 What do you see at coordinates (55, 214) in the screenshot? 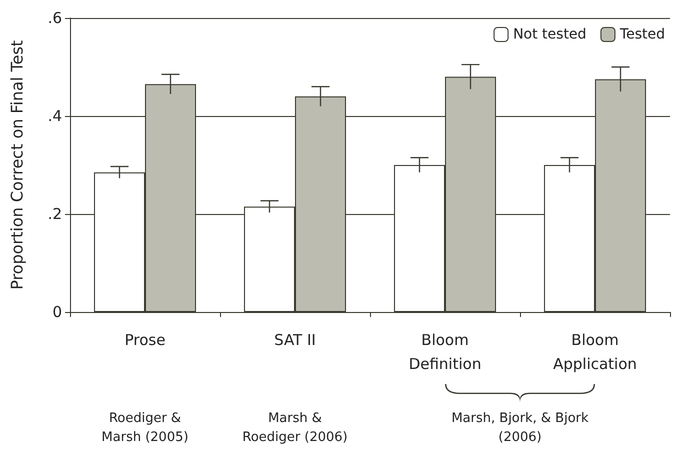
I see `y-tick-label: .2` at bounding box center [55, 214].